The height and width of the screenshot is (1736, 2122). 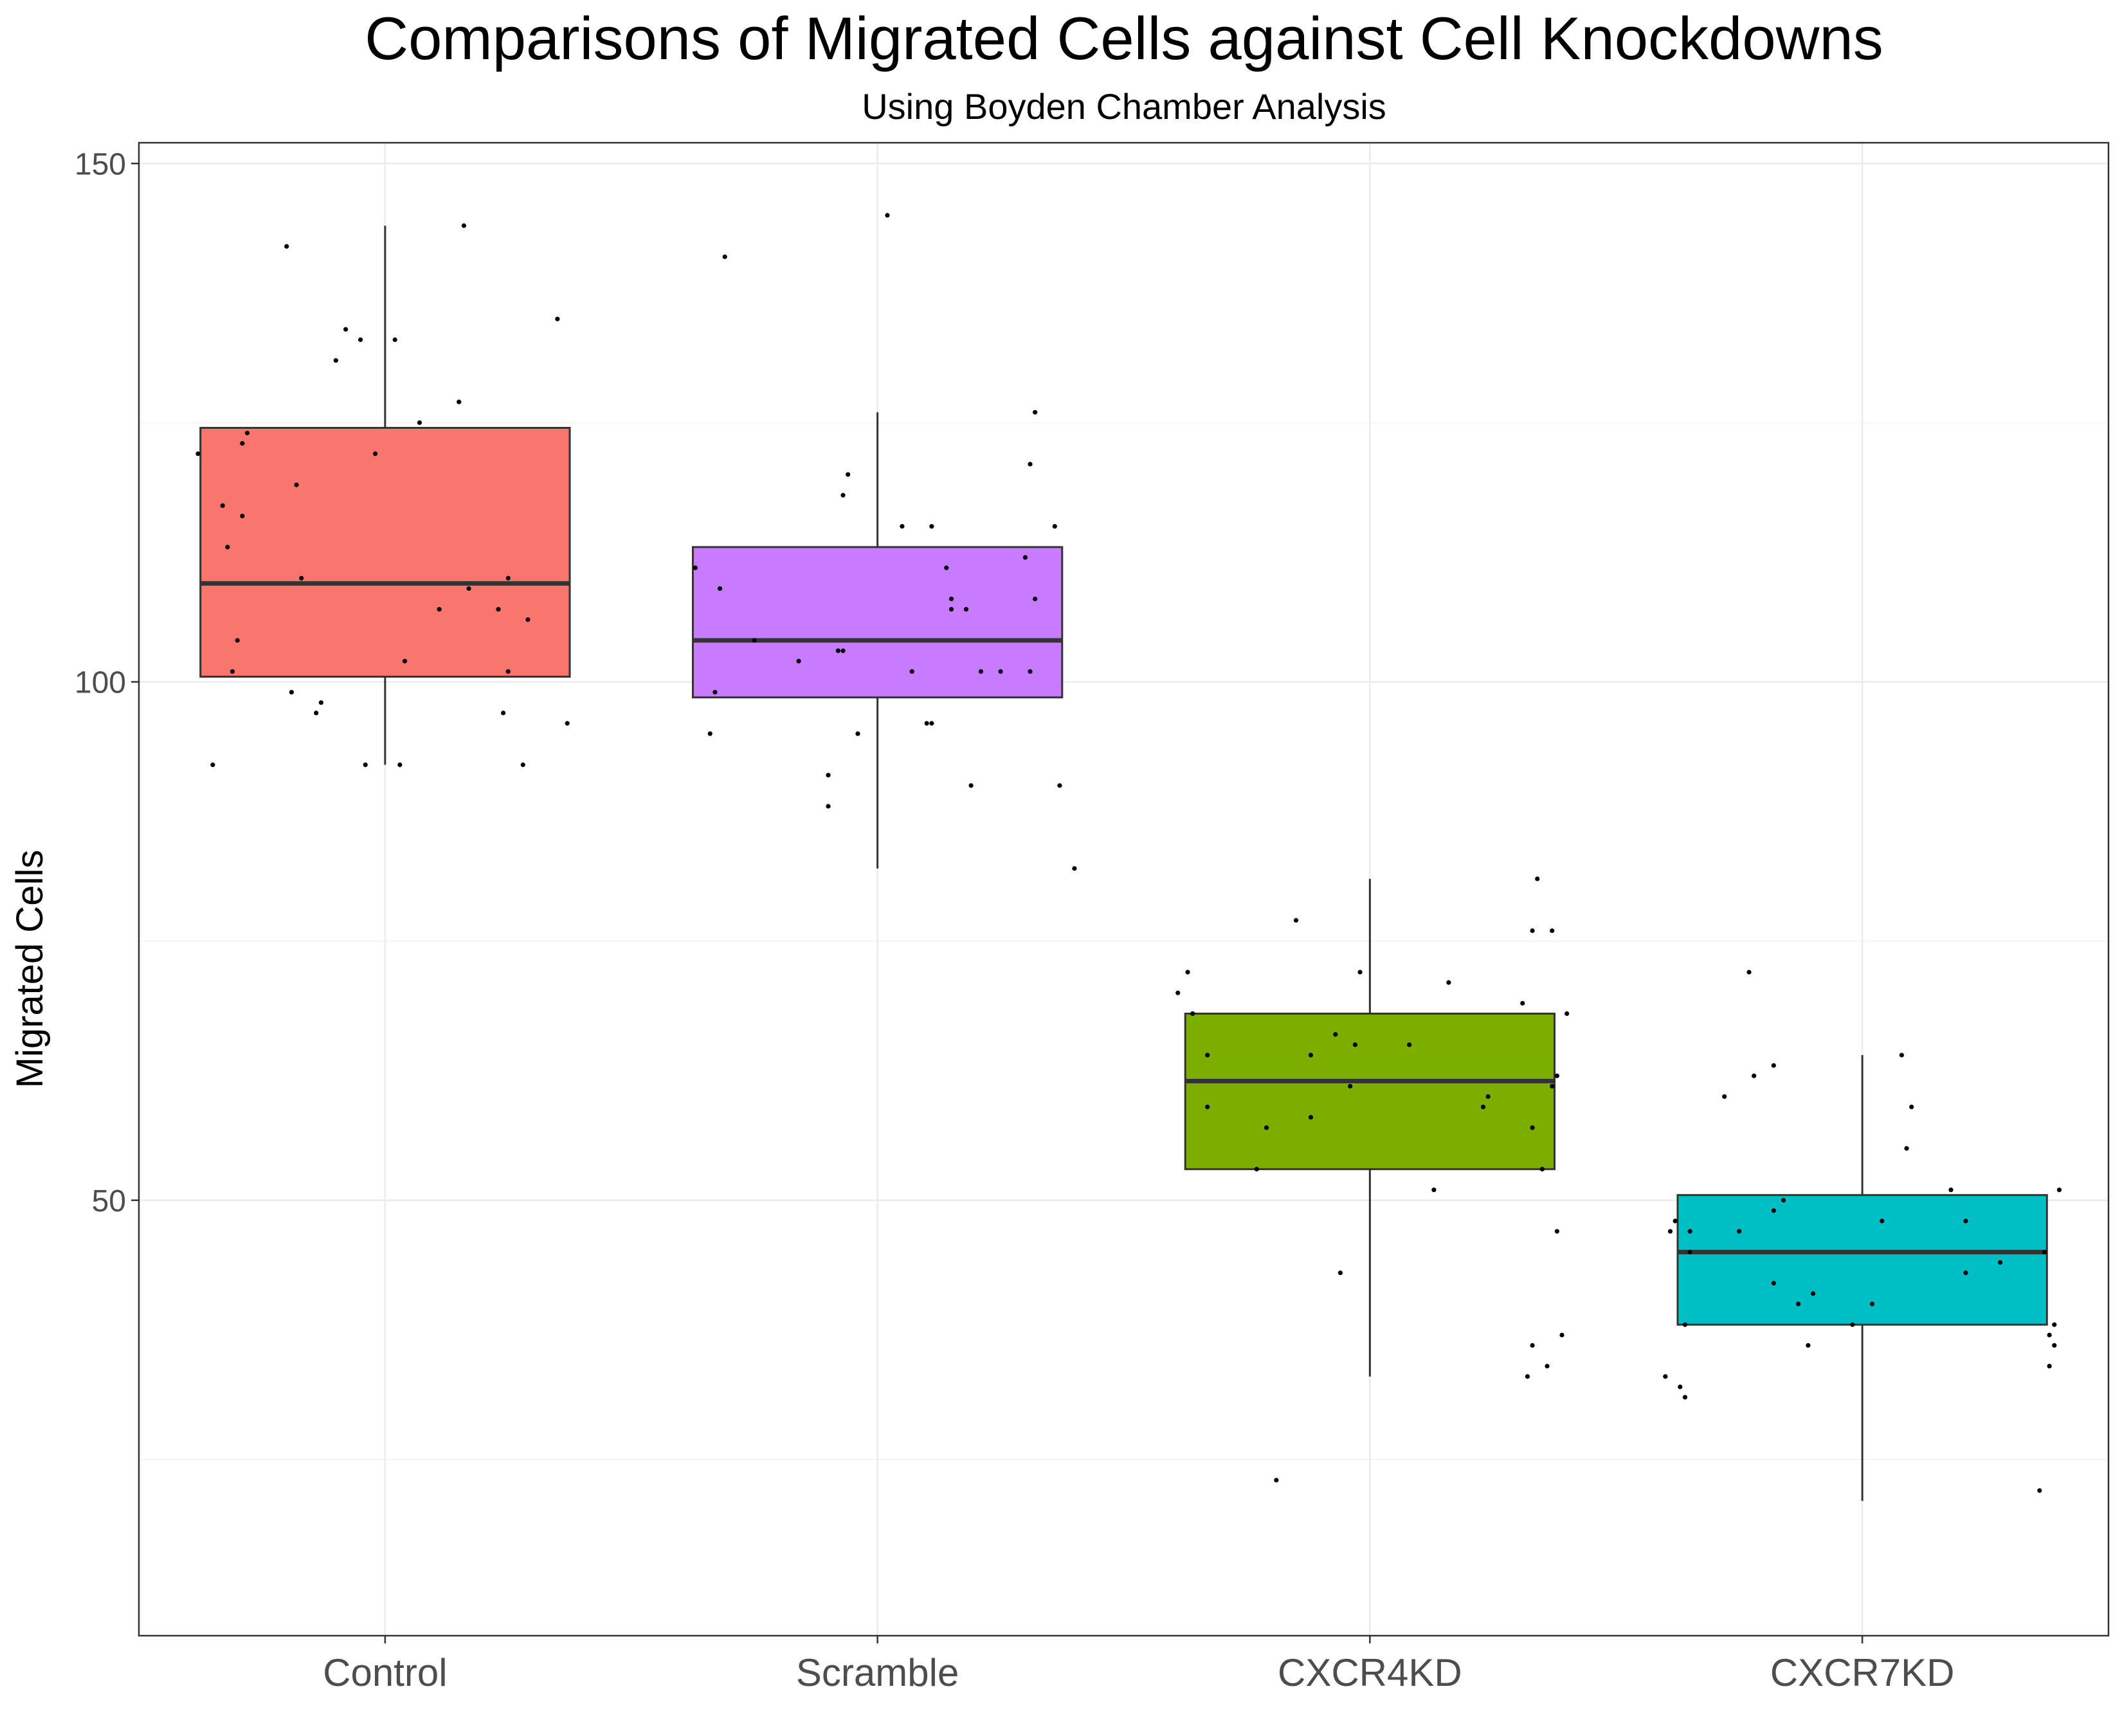 What do you see at coordinates (109, 1201) in the screenshot?
I see `y-tick-label: 50` at bounding box center [109, 1201].